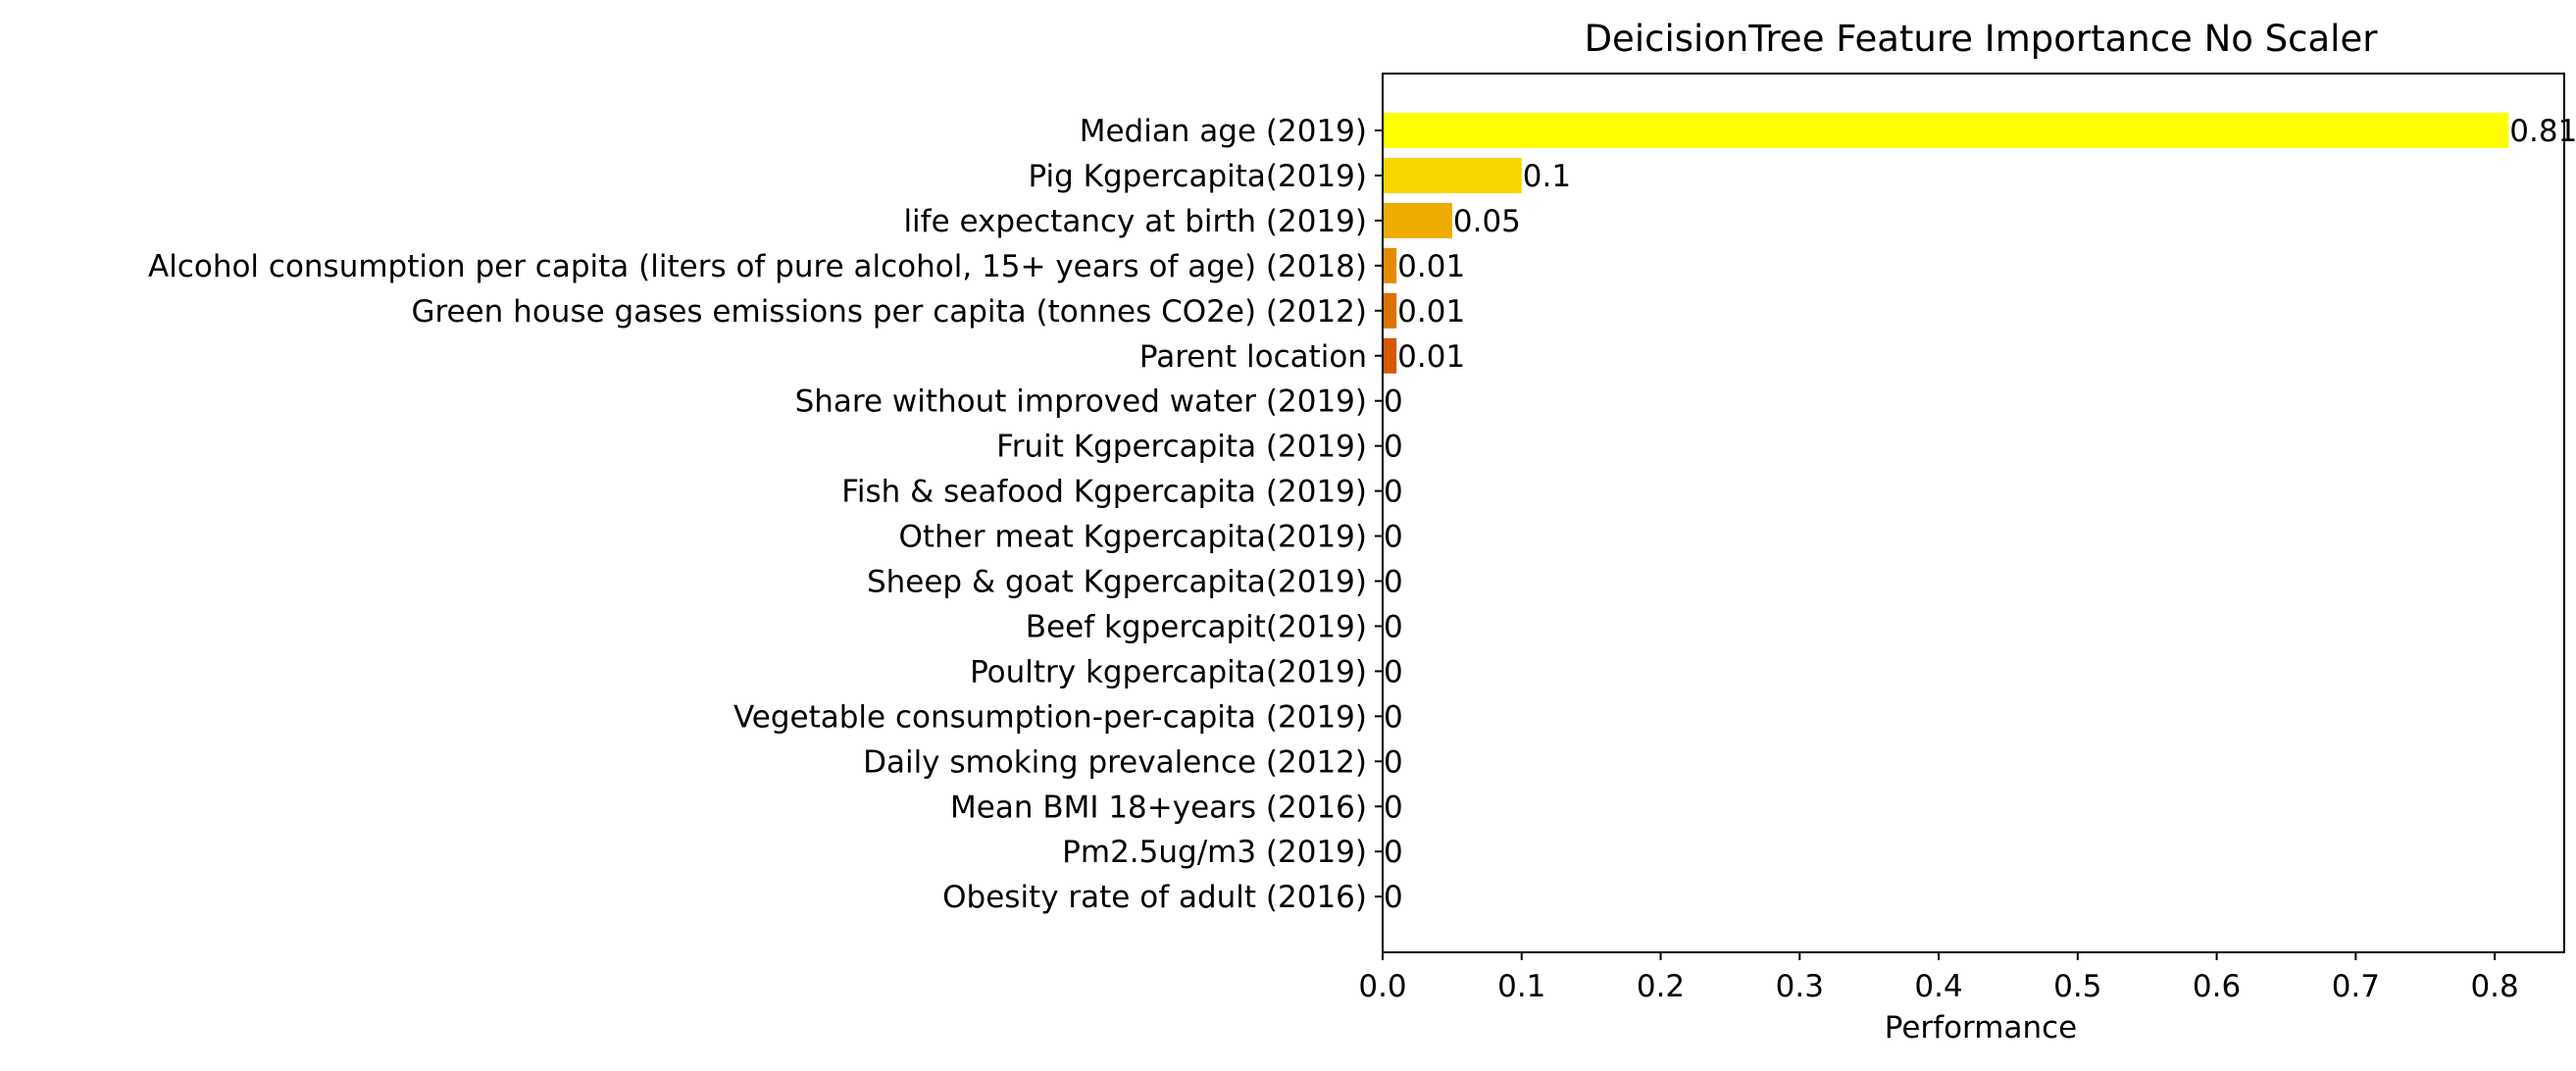  I want to click on x-tick-label: 0.2, so click(1661, 986).